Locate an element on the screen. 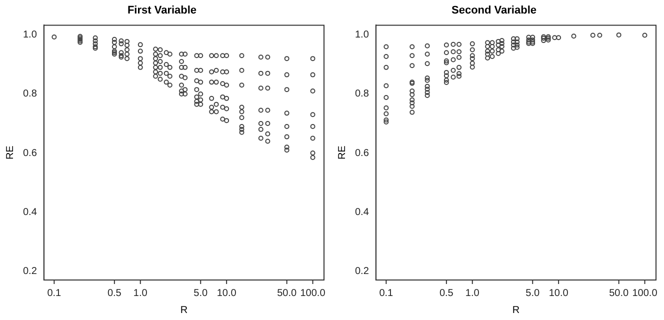 This screenshot has height=320, width=664. chart-title: First Variable is located at coordinates (162, 10).